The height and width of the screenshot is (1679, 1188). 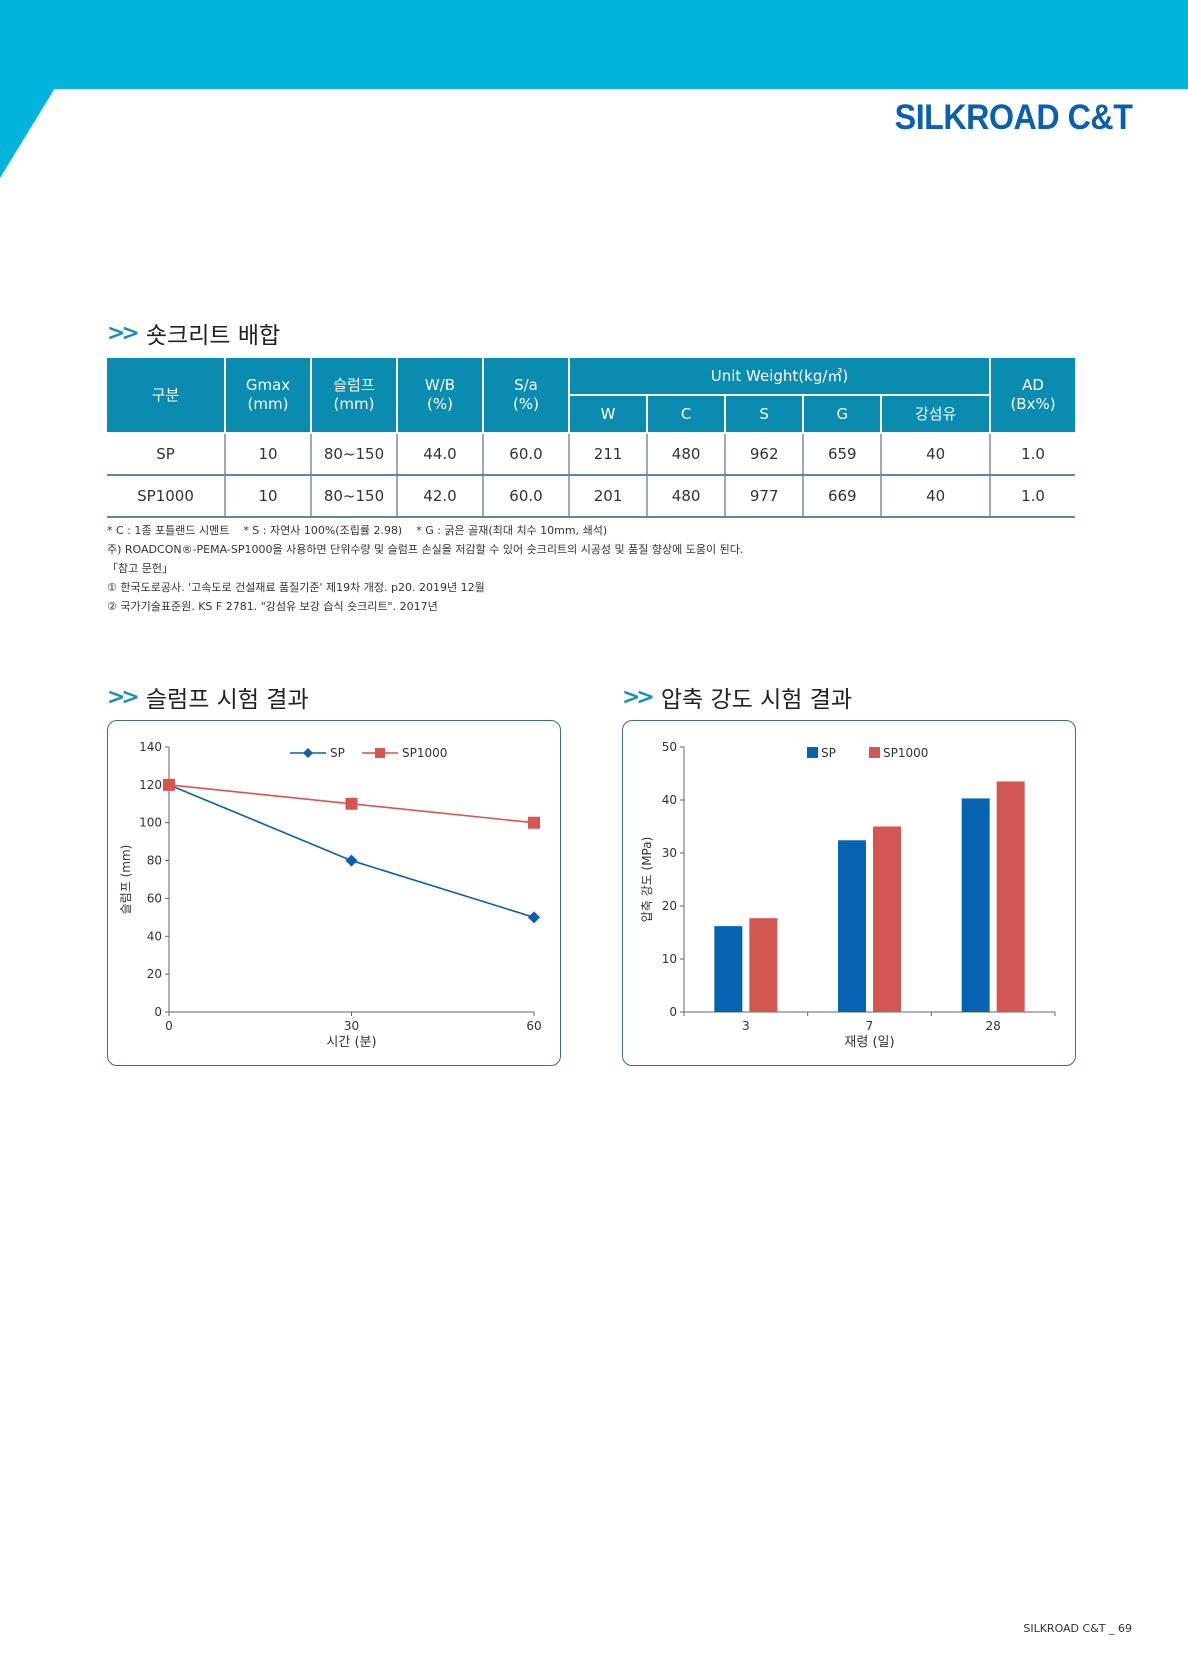 I want to click on svg-text: 100, so click(x=150, y=823).